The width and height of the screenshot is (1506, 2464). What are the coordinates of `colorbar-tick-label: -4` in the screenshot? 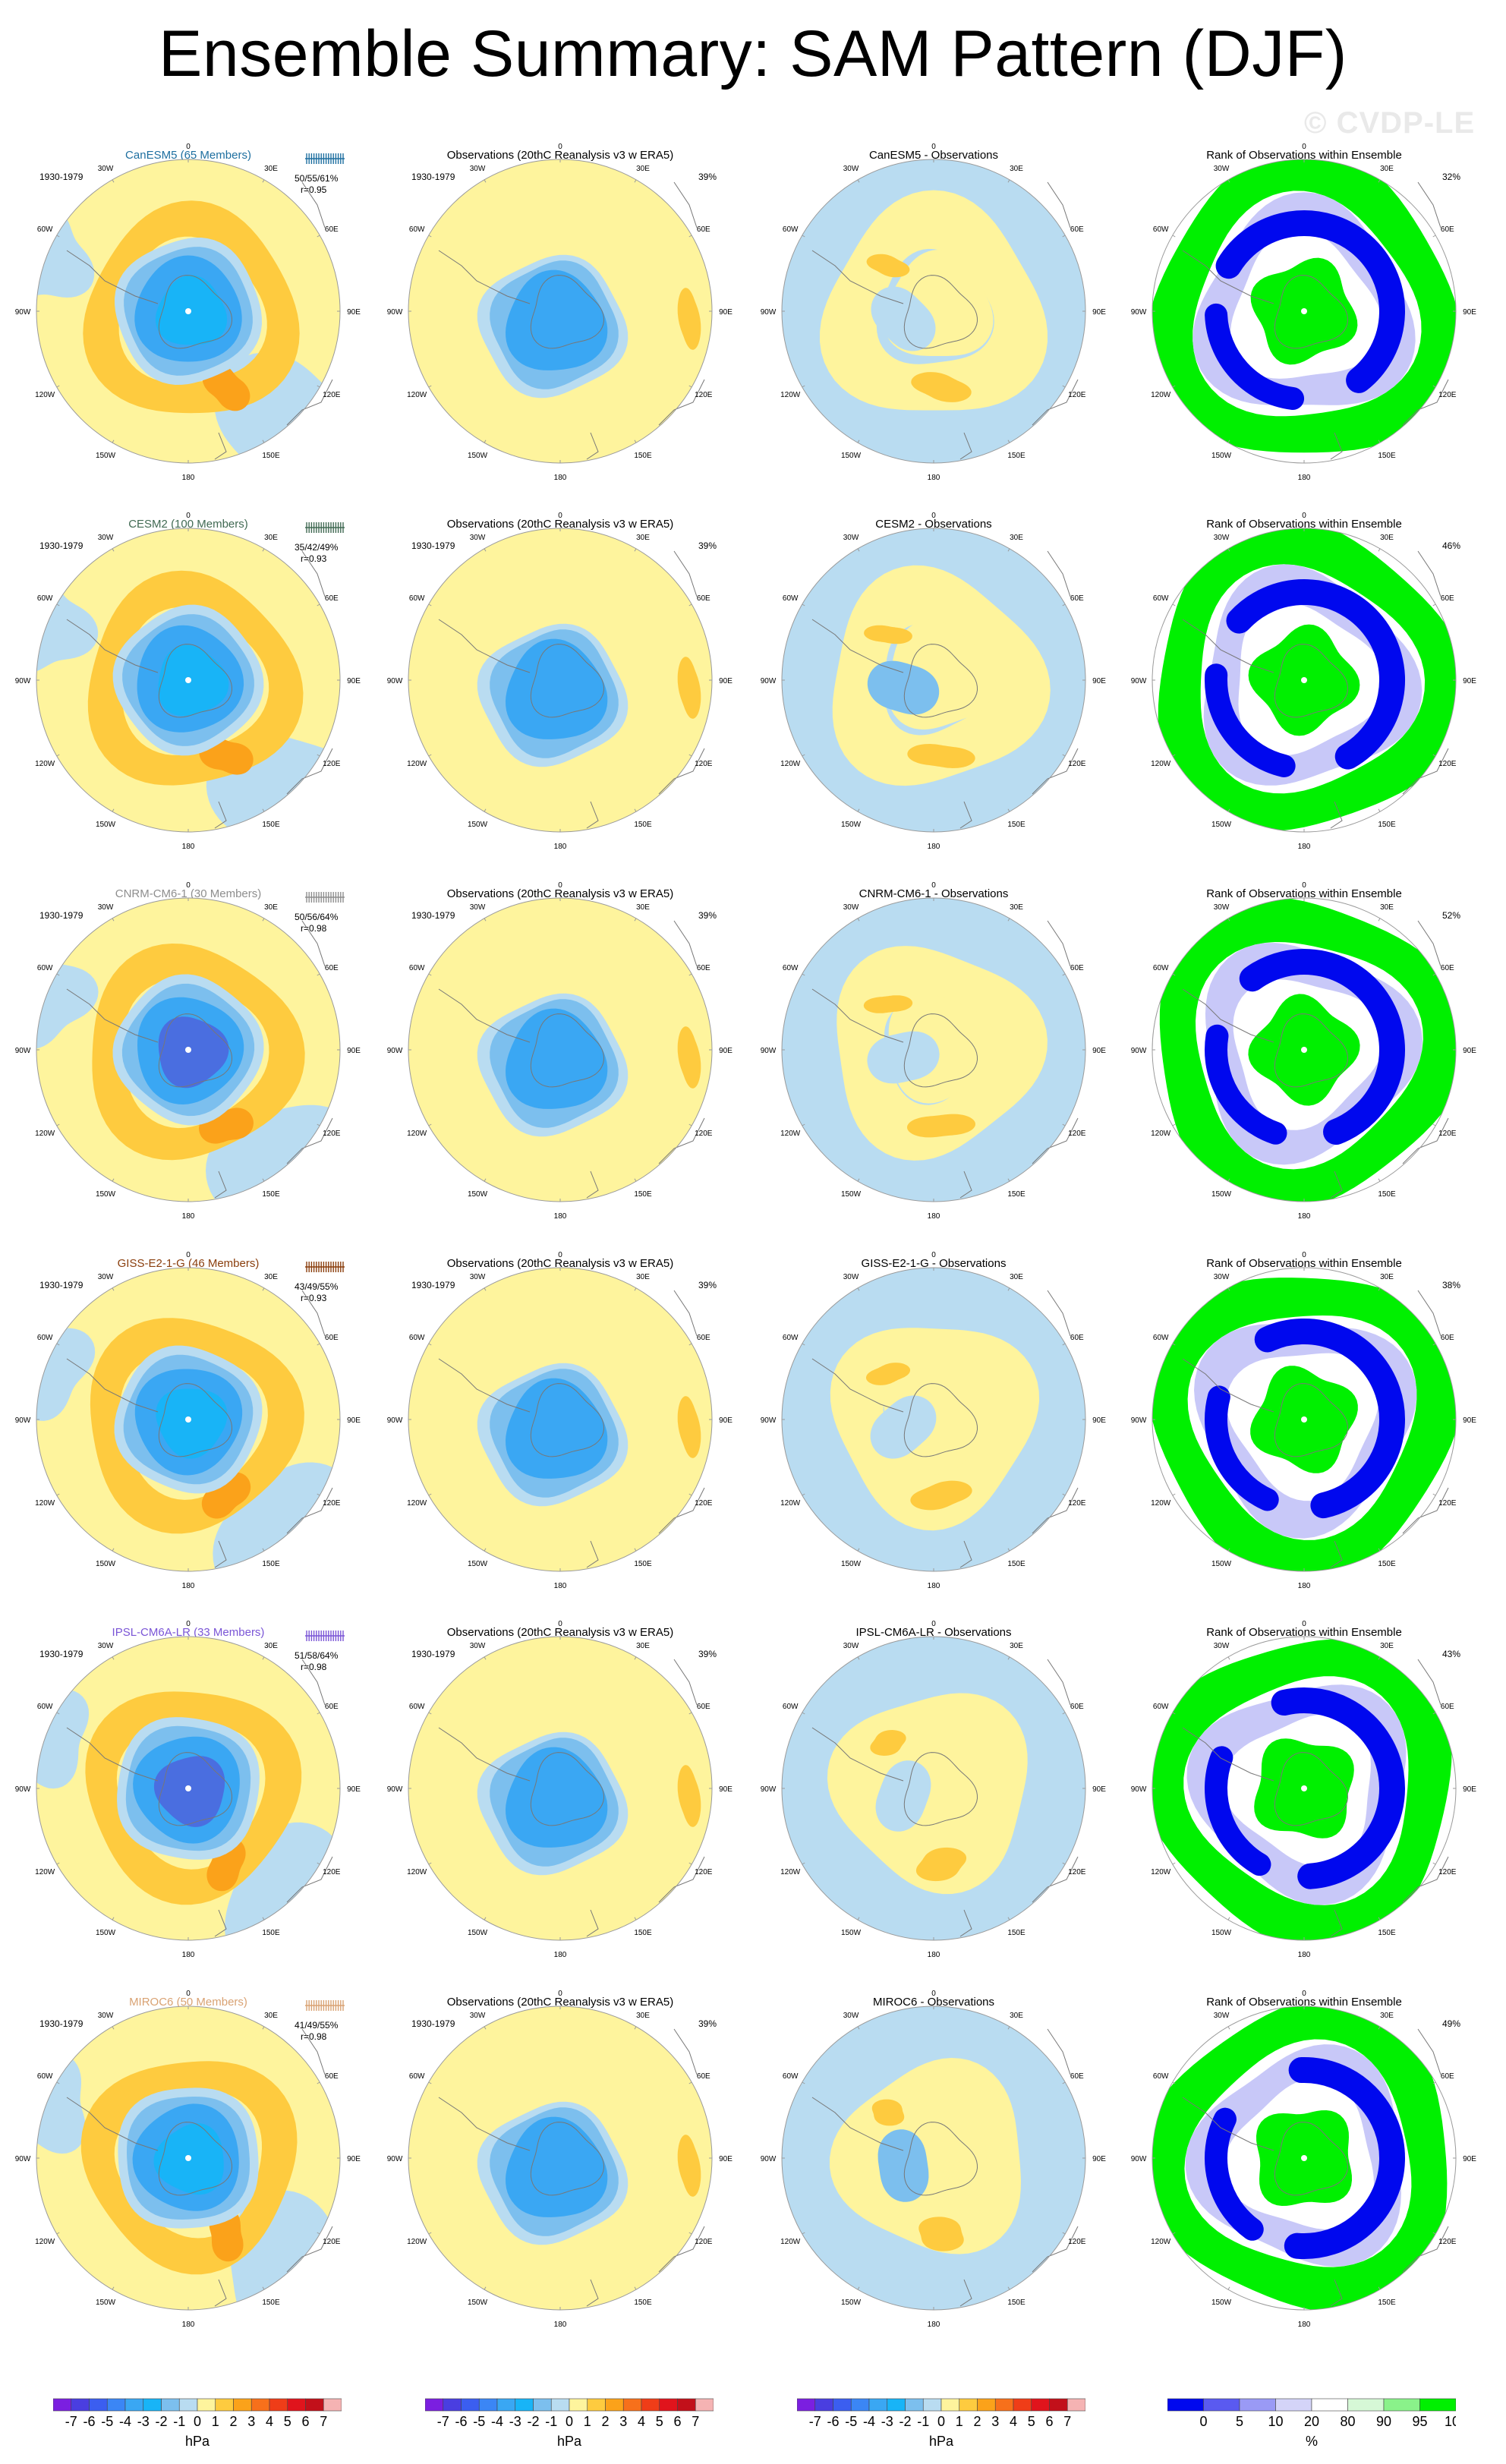 It's located at (497, 2421).